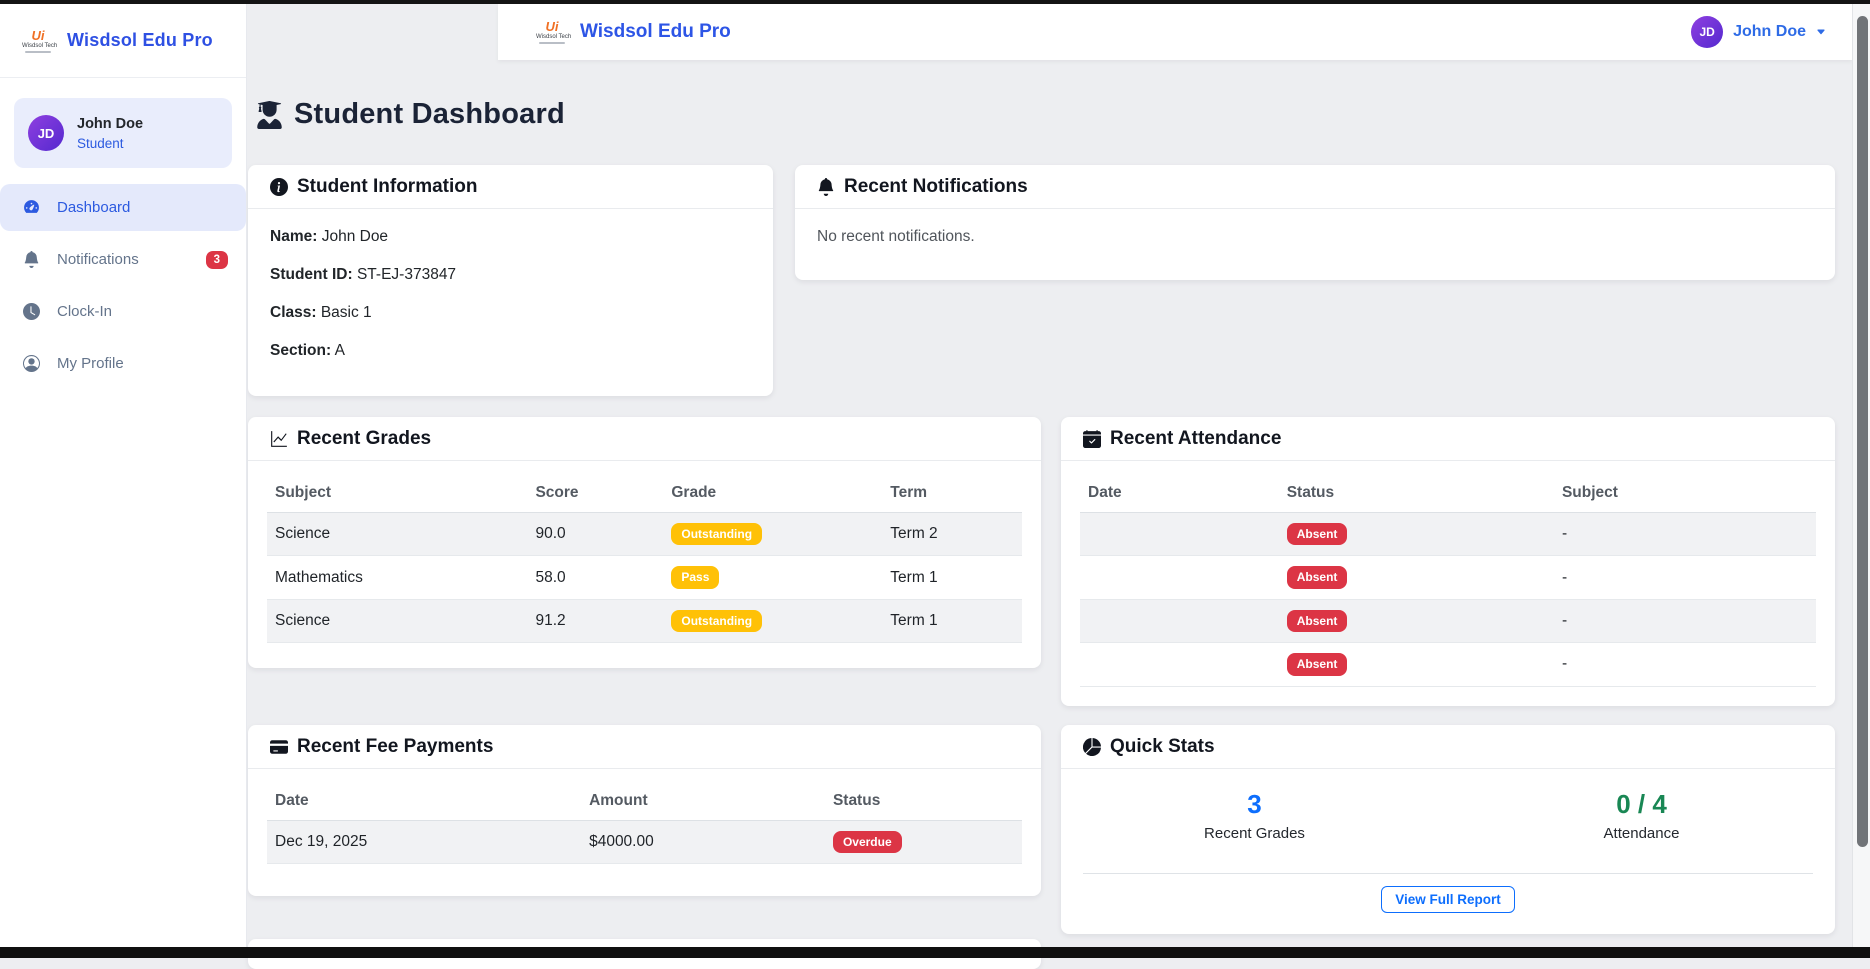 The height and width of the screenshot is (969, 1870). I want to click on grade-badge: Pass, so click(695, 577).